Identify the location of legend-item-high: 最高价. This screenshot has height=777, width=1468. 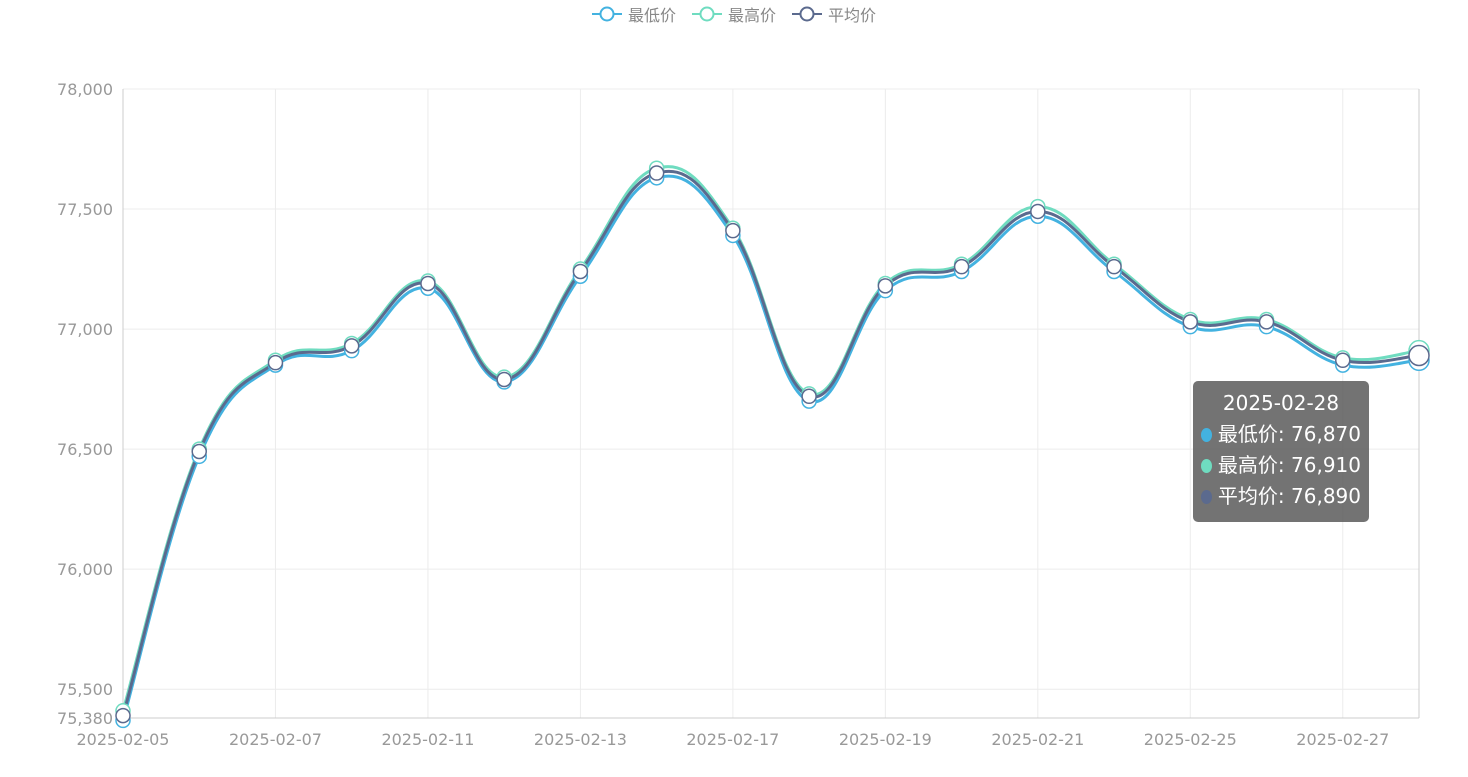
(733, 14).